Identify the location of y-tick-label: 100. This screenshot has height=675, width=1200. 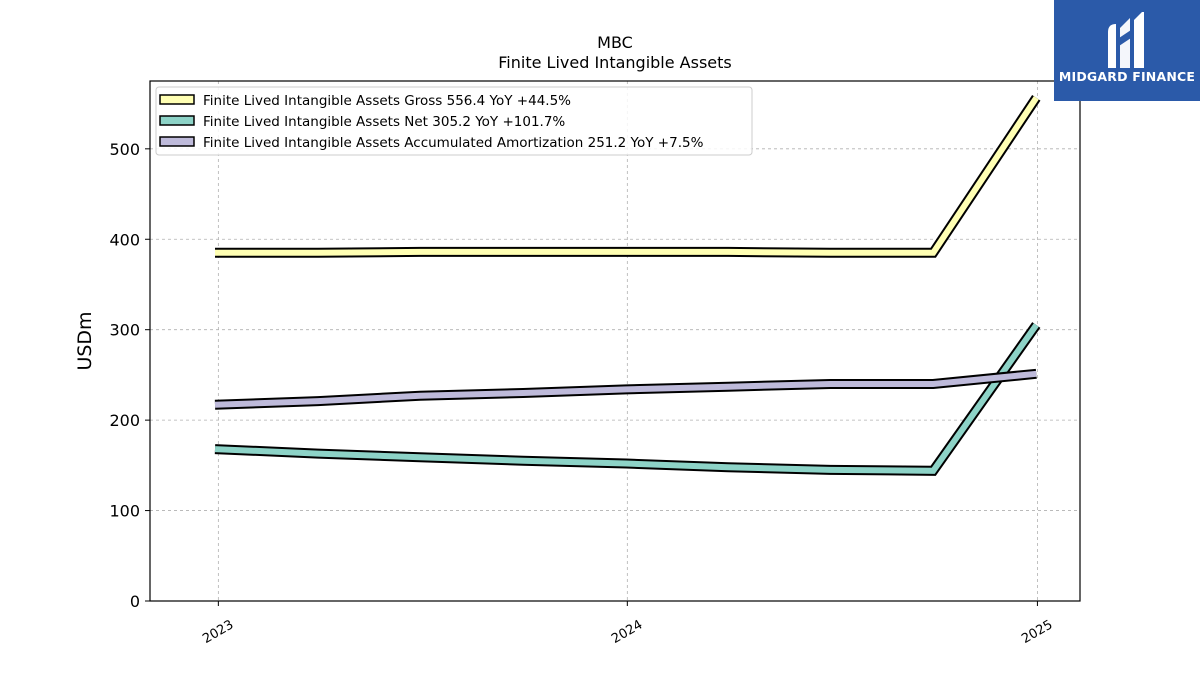
(124, 511).